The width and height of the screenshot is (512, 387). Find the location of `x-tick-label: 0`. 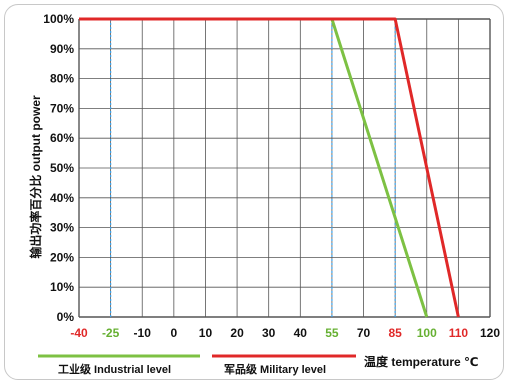

x-tick-label: 0 is located at coordinates (174, 333).